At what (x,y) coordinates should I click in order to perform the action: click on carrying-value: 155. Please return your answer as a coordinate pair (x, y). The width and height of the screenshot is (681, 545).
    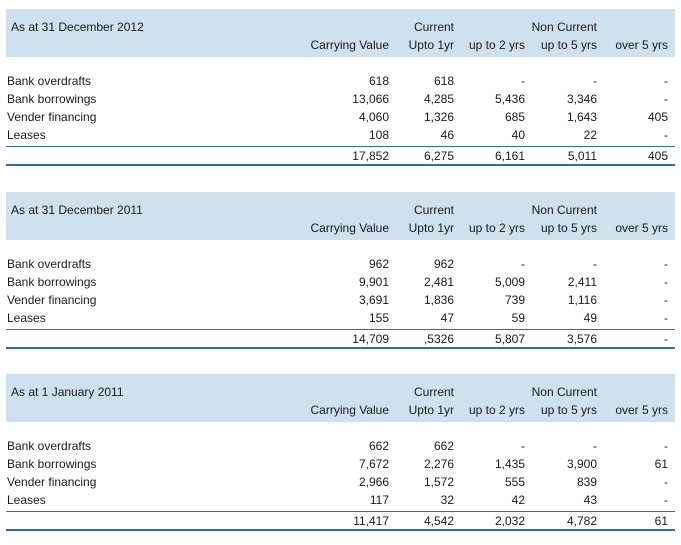
    Looking at the image, I should click on (378, 318).